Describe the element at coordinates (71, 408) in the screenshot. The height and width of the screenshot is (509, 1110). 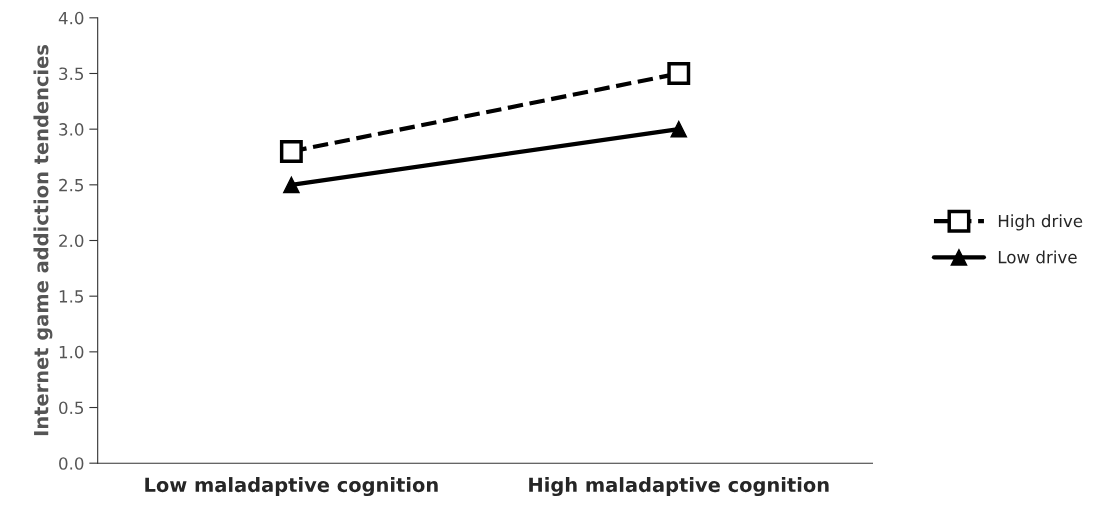
I see `y-tick-label: 0.5` at that location.